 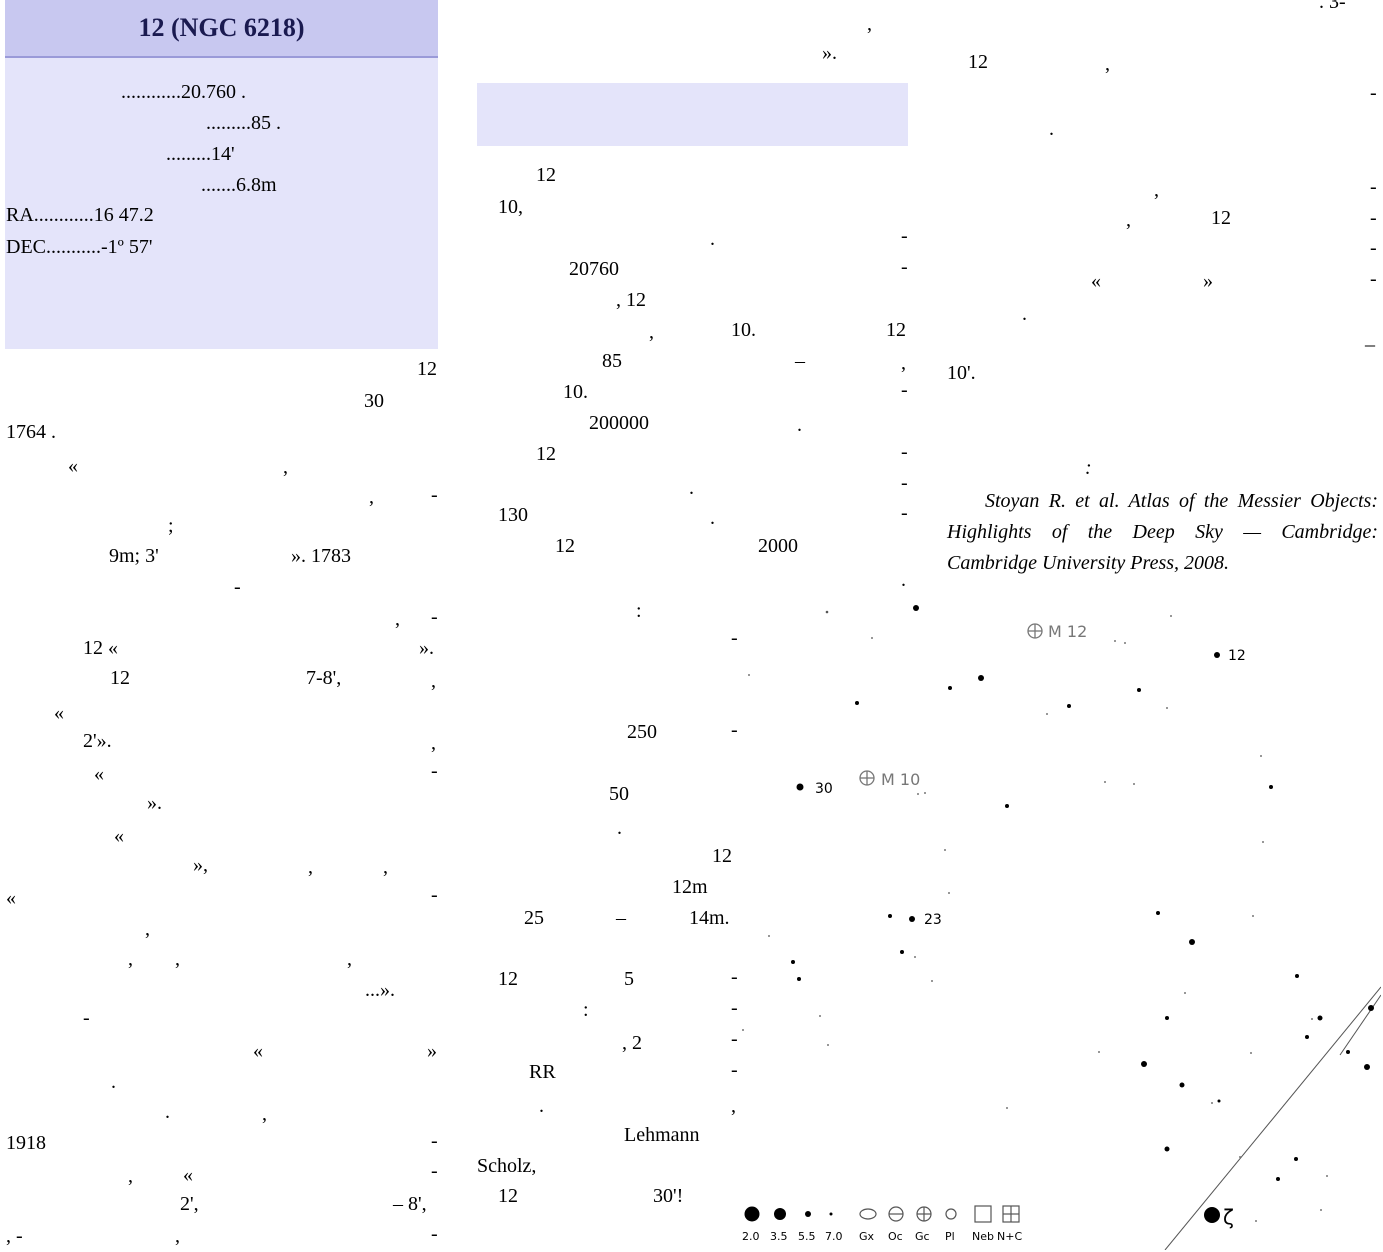 I want to click on legend-label: Pl, so click(x=950, y=1236).